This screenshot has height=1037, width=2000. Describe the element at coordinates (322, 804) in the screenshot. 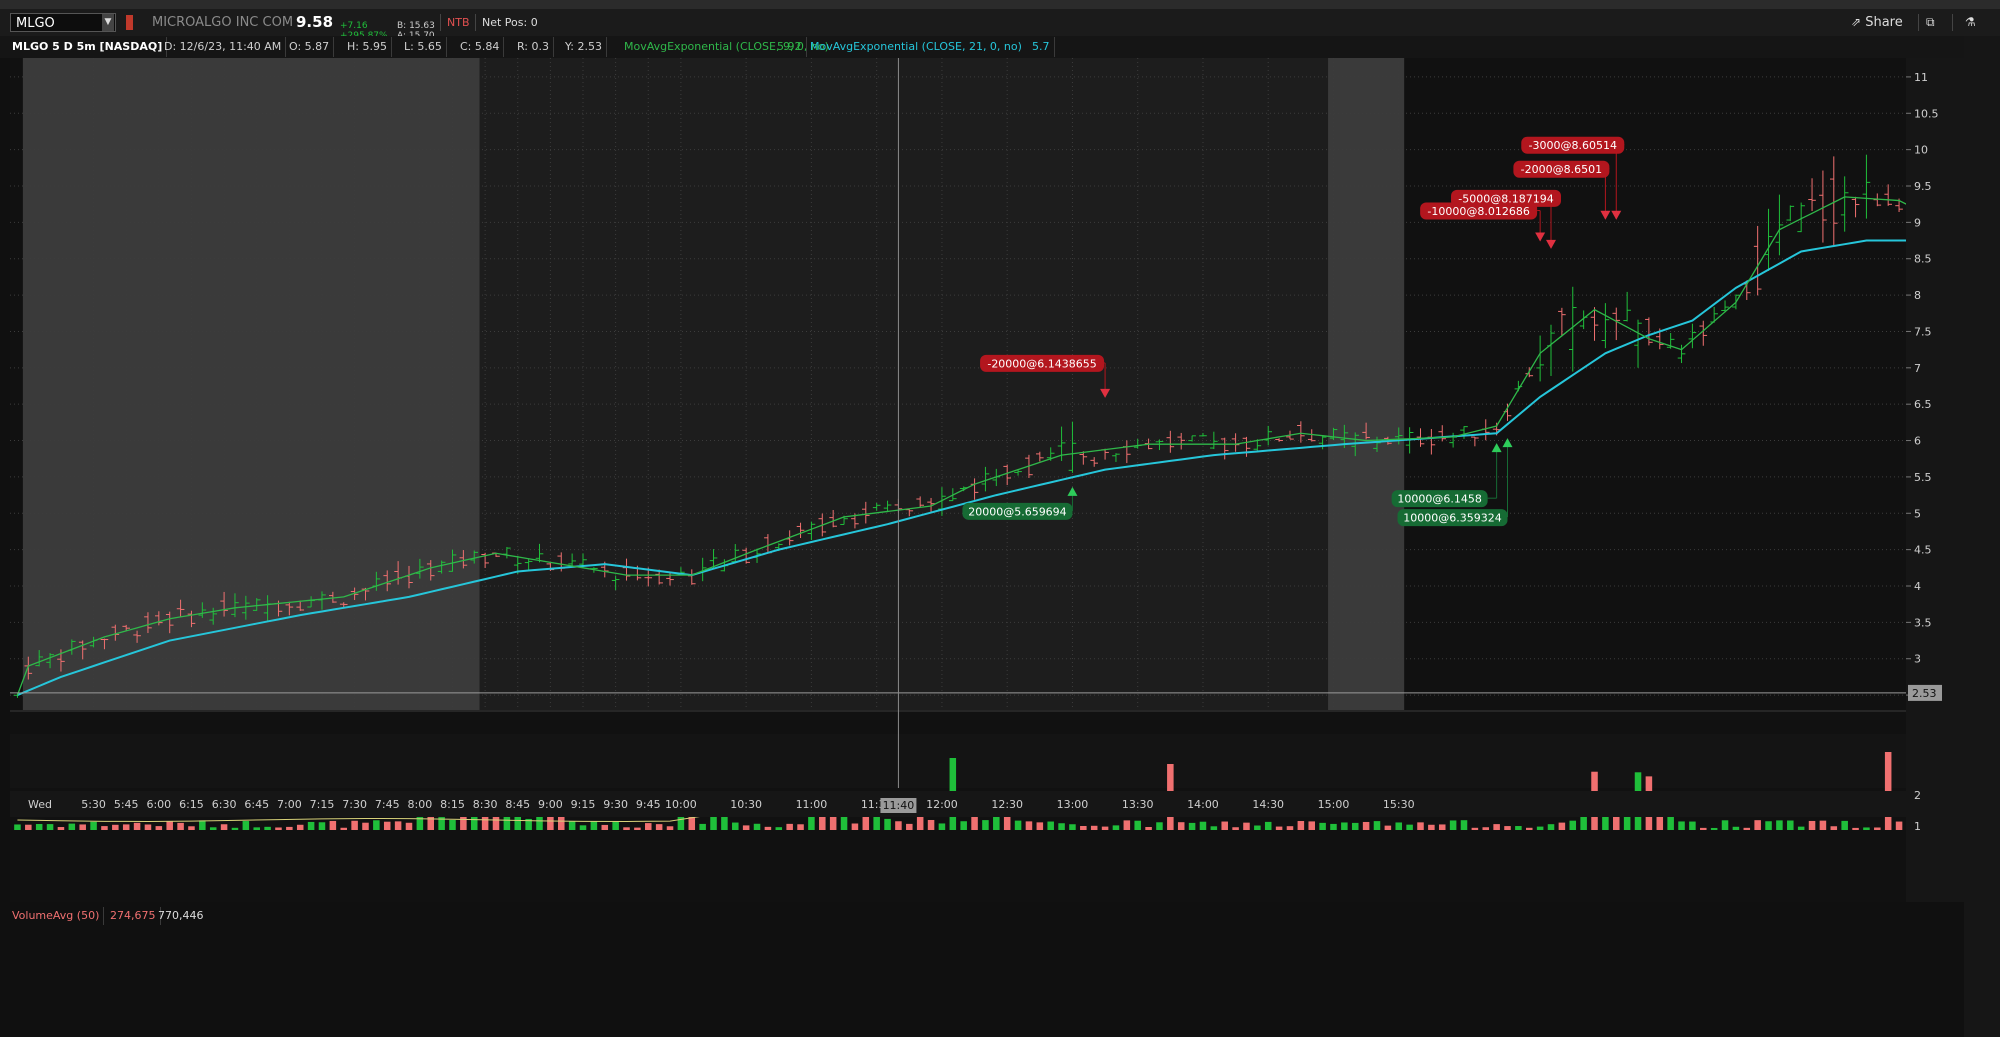

I see `x-tick-label: 7:15` at that location.